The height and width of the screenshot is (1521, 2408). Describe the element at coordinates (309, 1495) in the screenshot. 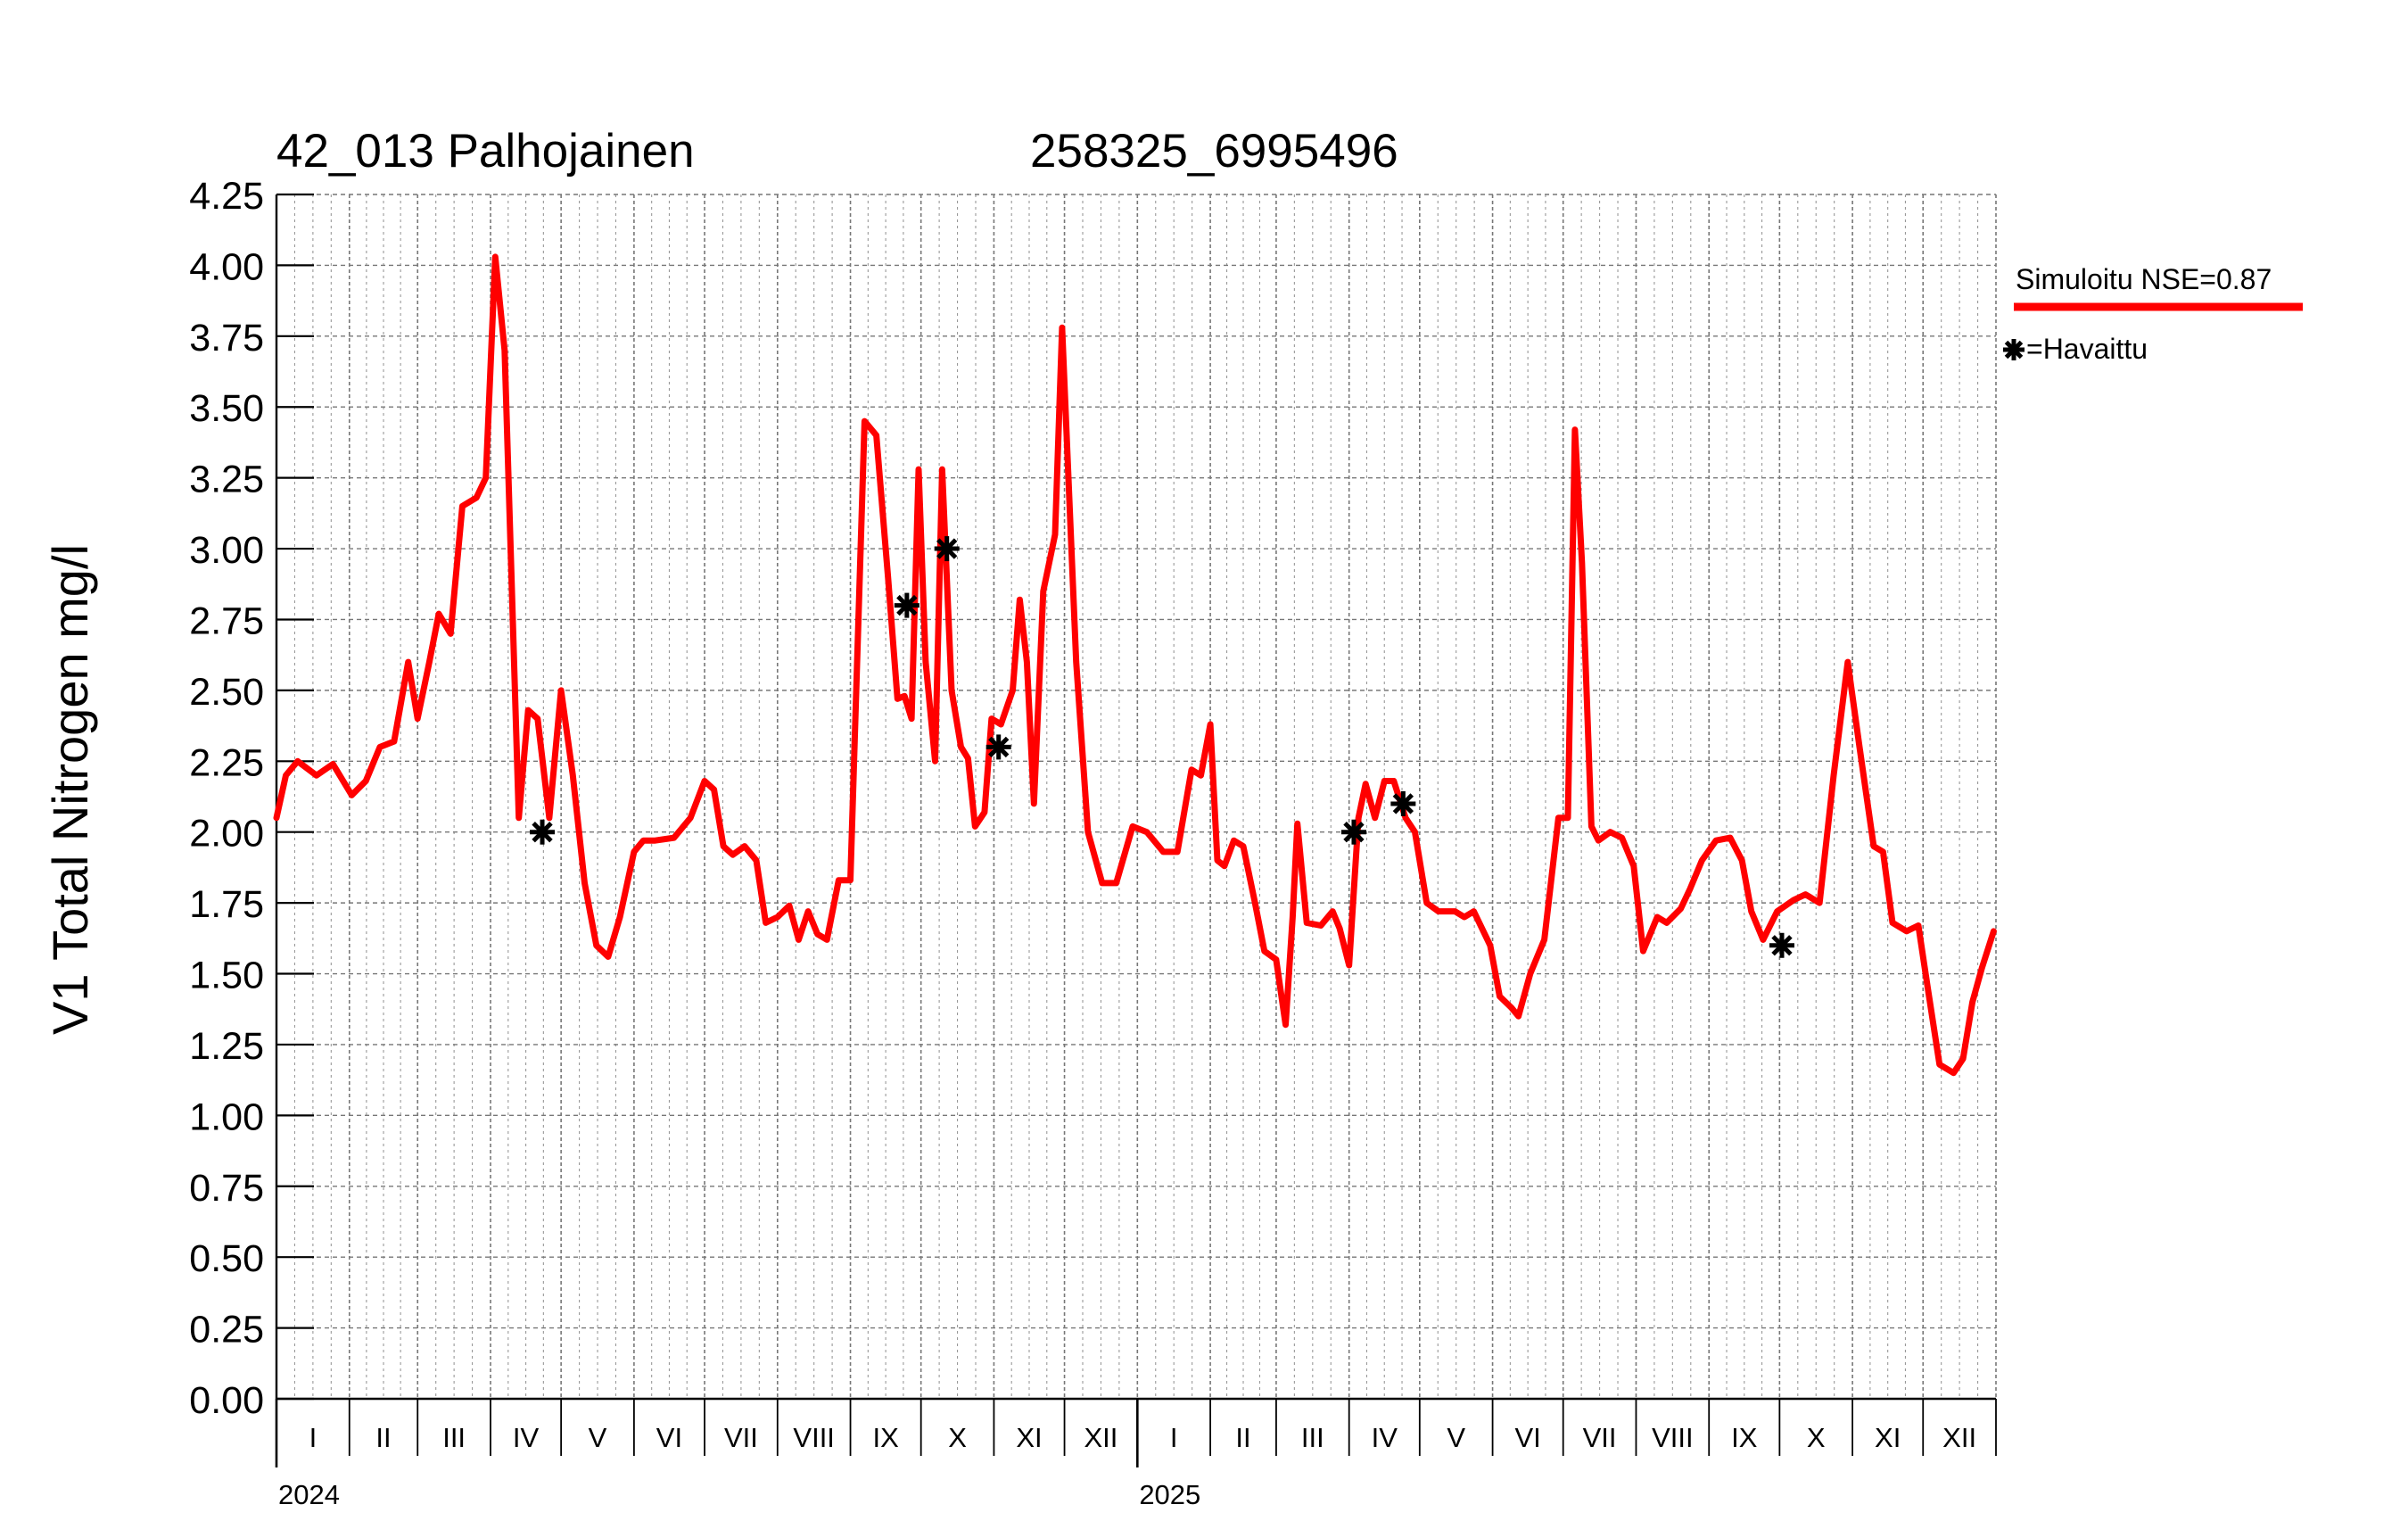

I see `x-year-label: 2024` at that location.